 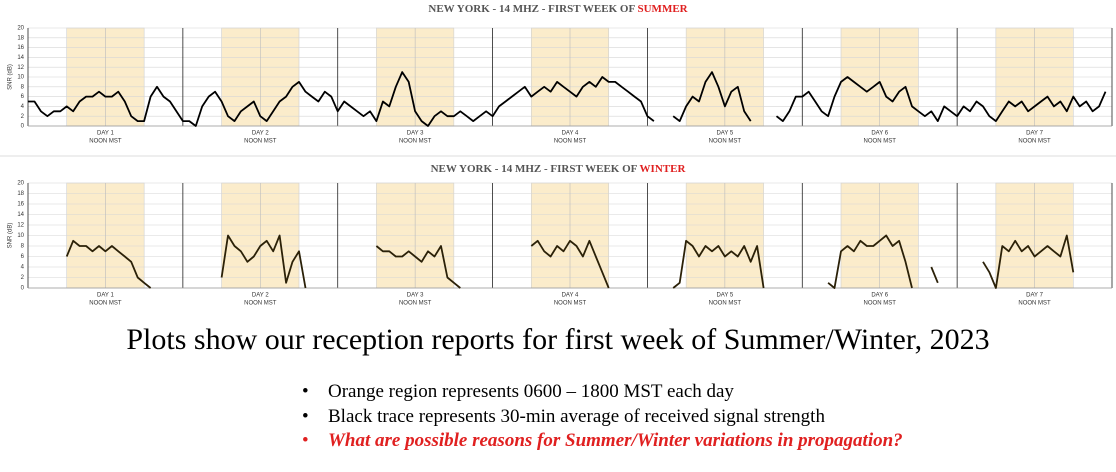 What do you see at coordinates (663, 9) in the screenshot?
I see `chart-title-highlight: SUMMER` at bounding box center [663, 9].